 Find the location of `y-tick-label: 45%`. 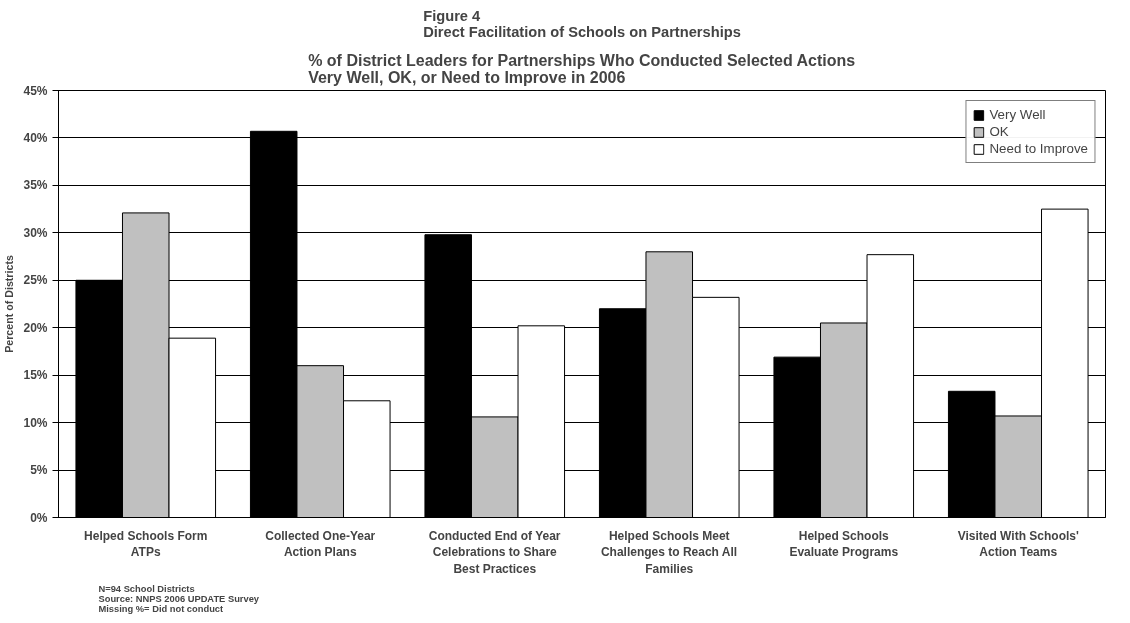

y-tick-label: 45% is located at coordinates (35, 90).